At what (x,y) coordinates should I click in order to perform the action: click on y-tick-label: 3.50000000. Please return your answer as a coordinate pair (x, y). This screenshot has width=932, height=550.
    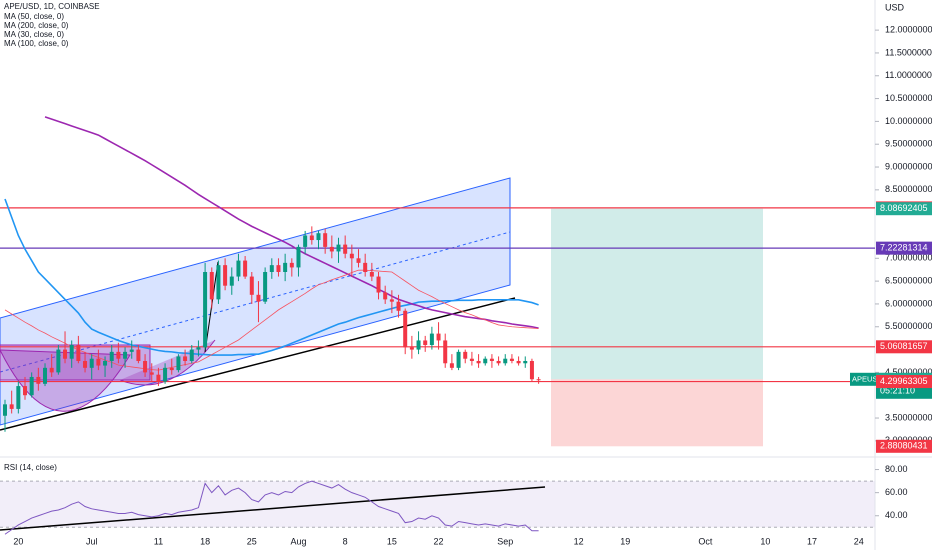
    Looking at the image, I should click on (908, 417).